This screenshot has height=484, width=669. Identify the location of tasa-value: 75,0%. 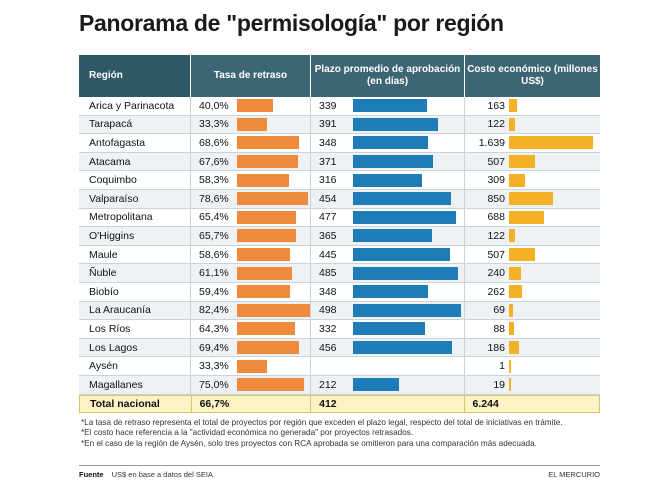
(214, 384).